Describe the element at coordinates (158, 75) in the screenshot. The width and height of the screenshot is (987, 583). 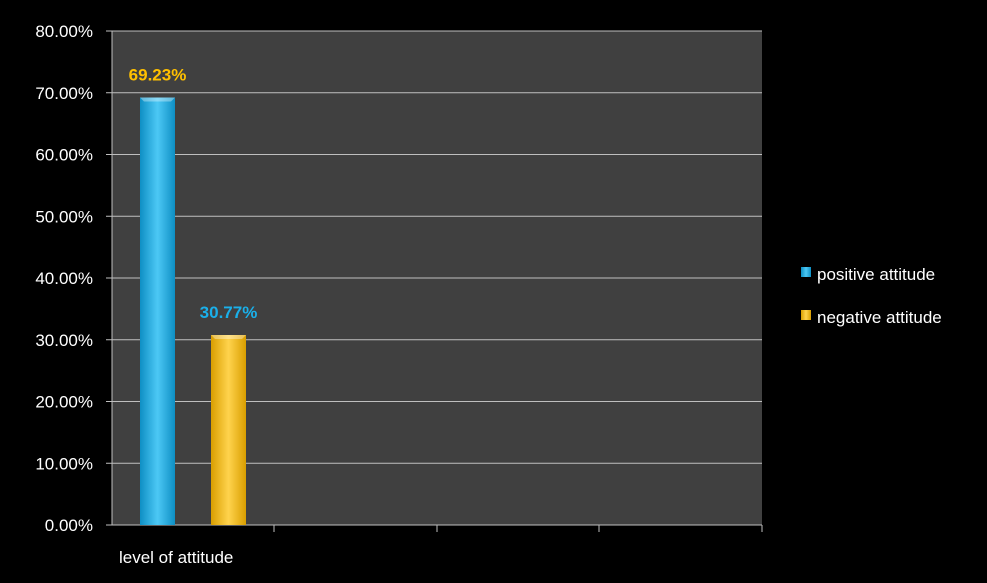
I see `data-label: 69.23%` at that location.